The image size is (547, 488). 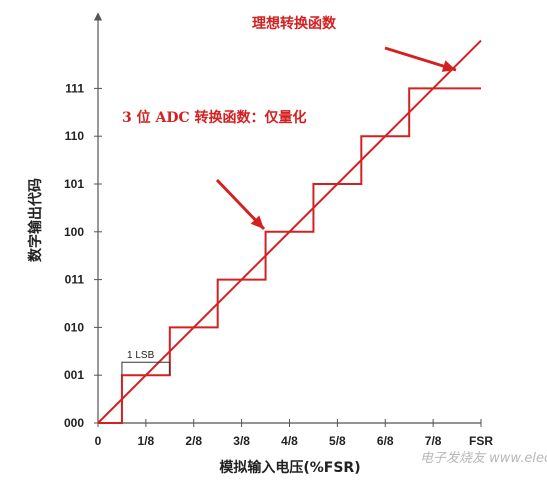 What do you see at coordinates (146, 368) in the screenshot?
I see `lsb-bracket` at bounding box center [146, 368].